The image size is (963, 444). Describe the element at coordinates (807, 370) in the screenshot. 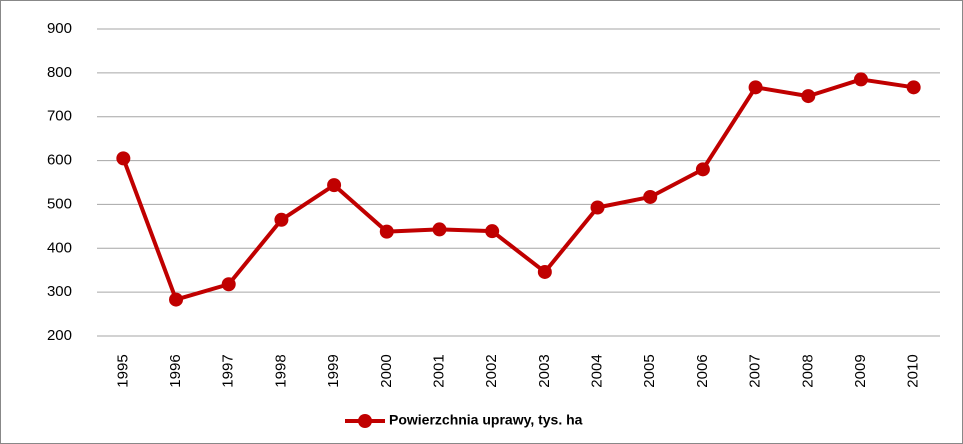

I see `x-tick-label: 2008` at that location.